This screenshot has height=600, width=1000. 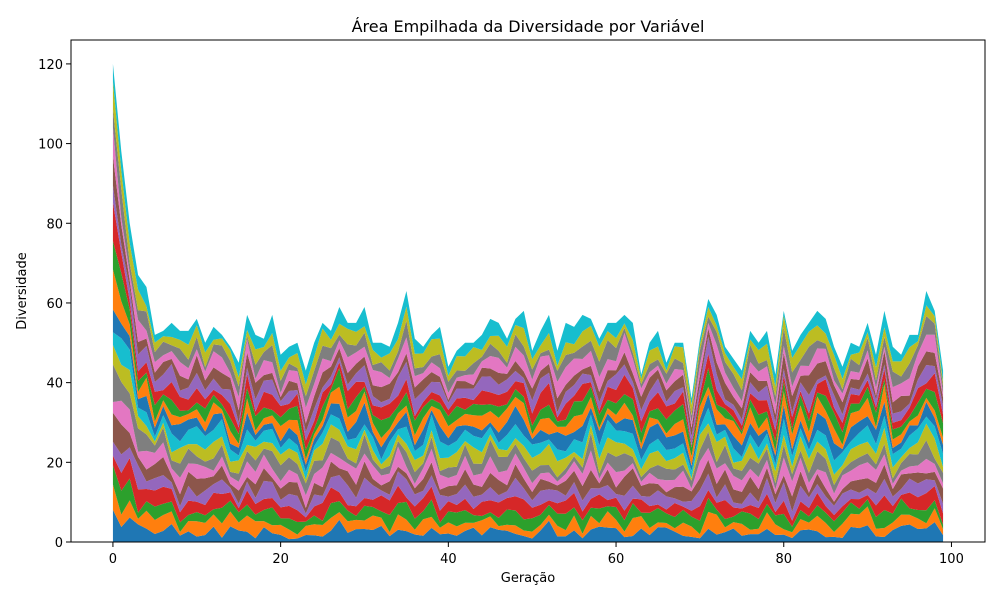 I want to click on y-tick-label: 80, so click(x=54, y=224).